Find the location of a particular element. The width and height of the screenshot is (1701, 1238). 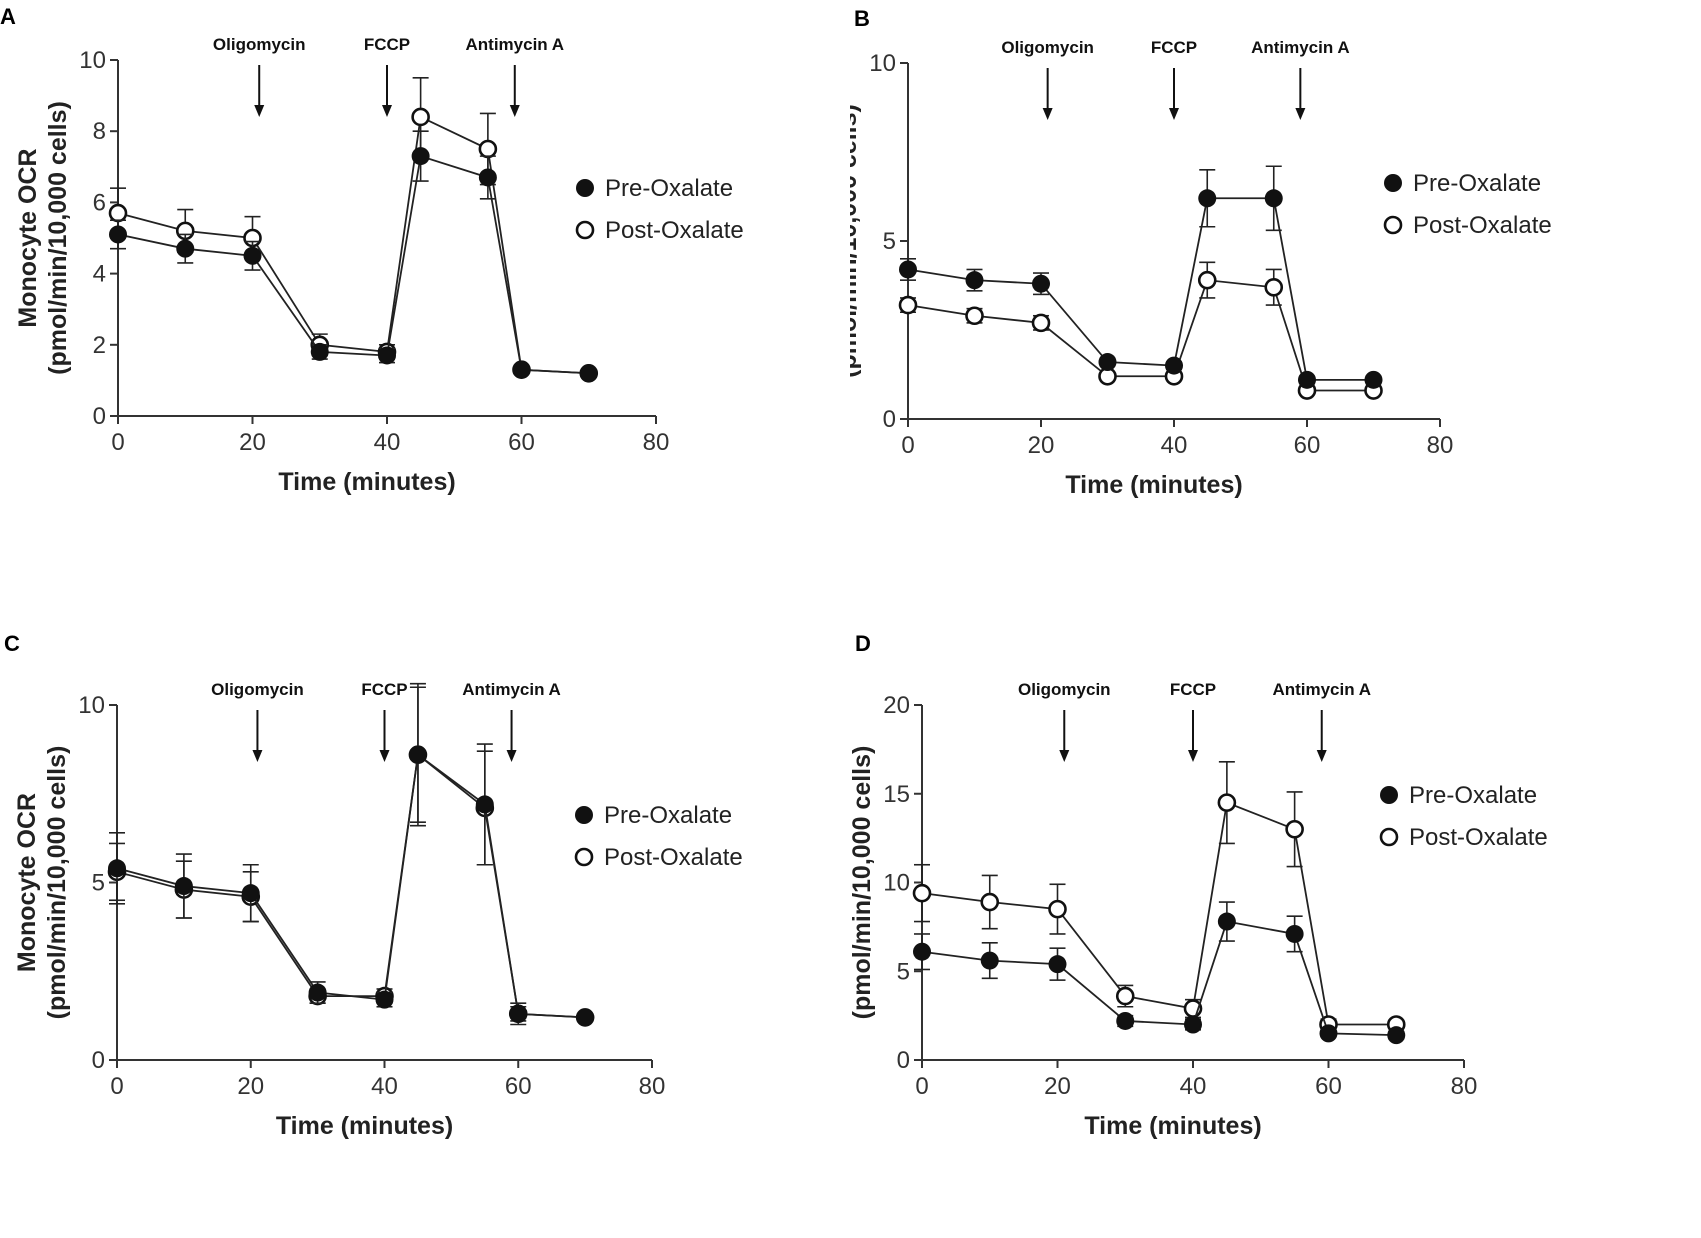

panel-letter: A is located at coordinates (8, 16).